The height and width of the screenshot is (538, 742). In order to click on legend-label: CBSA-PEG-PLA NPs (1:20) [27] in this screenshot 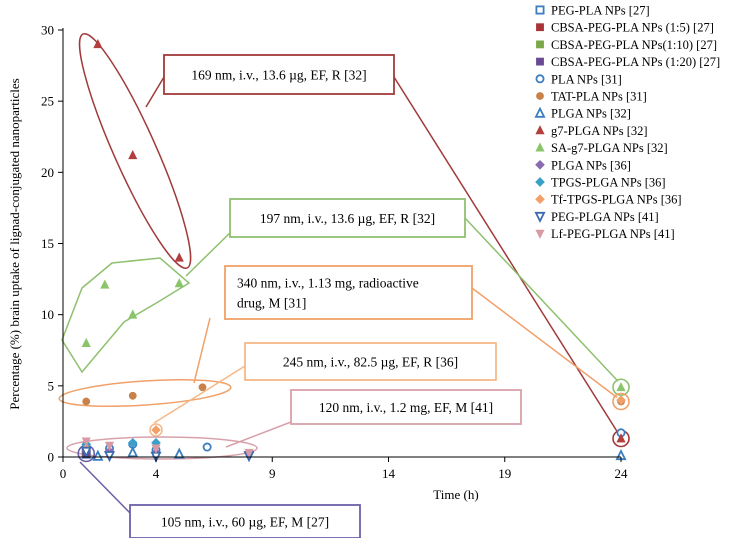, I will do `click(635, 62)`.